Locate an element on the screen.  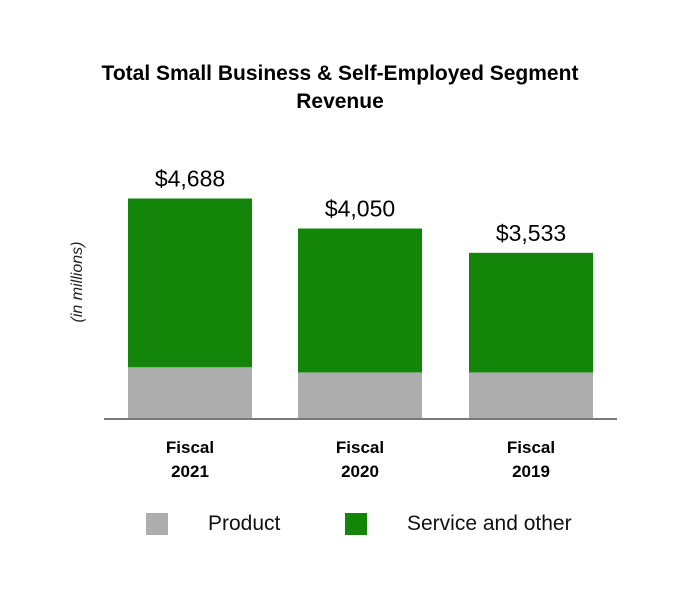
legend-item-service: Service and other is located at coordinates (458, 524).